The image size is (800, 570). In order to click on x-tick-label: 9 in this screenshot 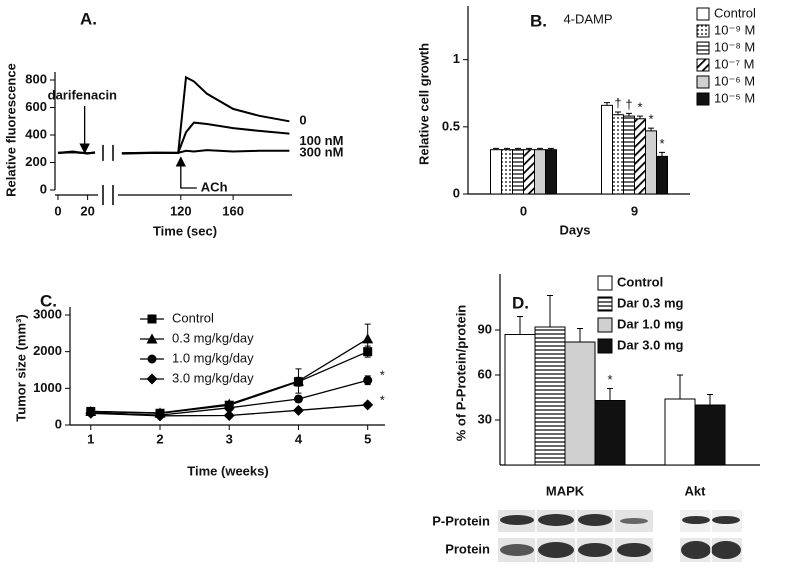, I will do `click(634, 210)`.